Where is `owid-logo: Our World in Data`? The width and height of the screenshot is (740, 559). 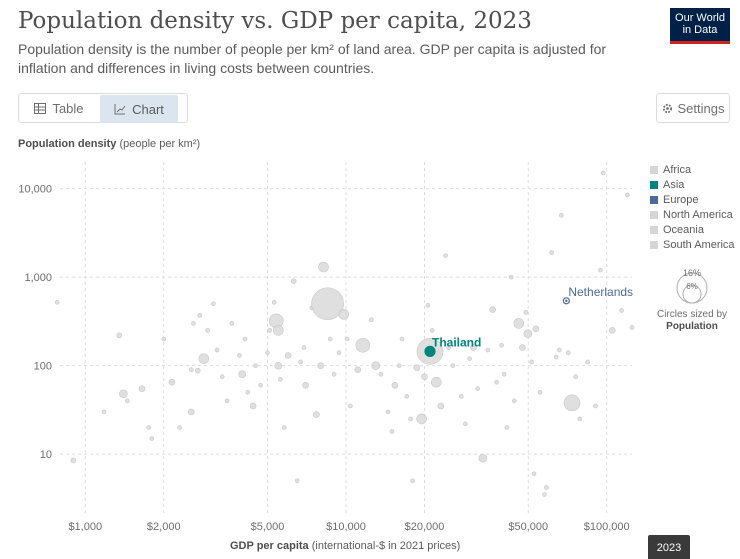
owid-logo: Our World in Data is located at coordinates (700, 26).